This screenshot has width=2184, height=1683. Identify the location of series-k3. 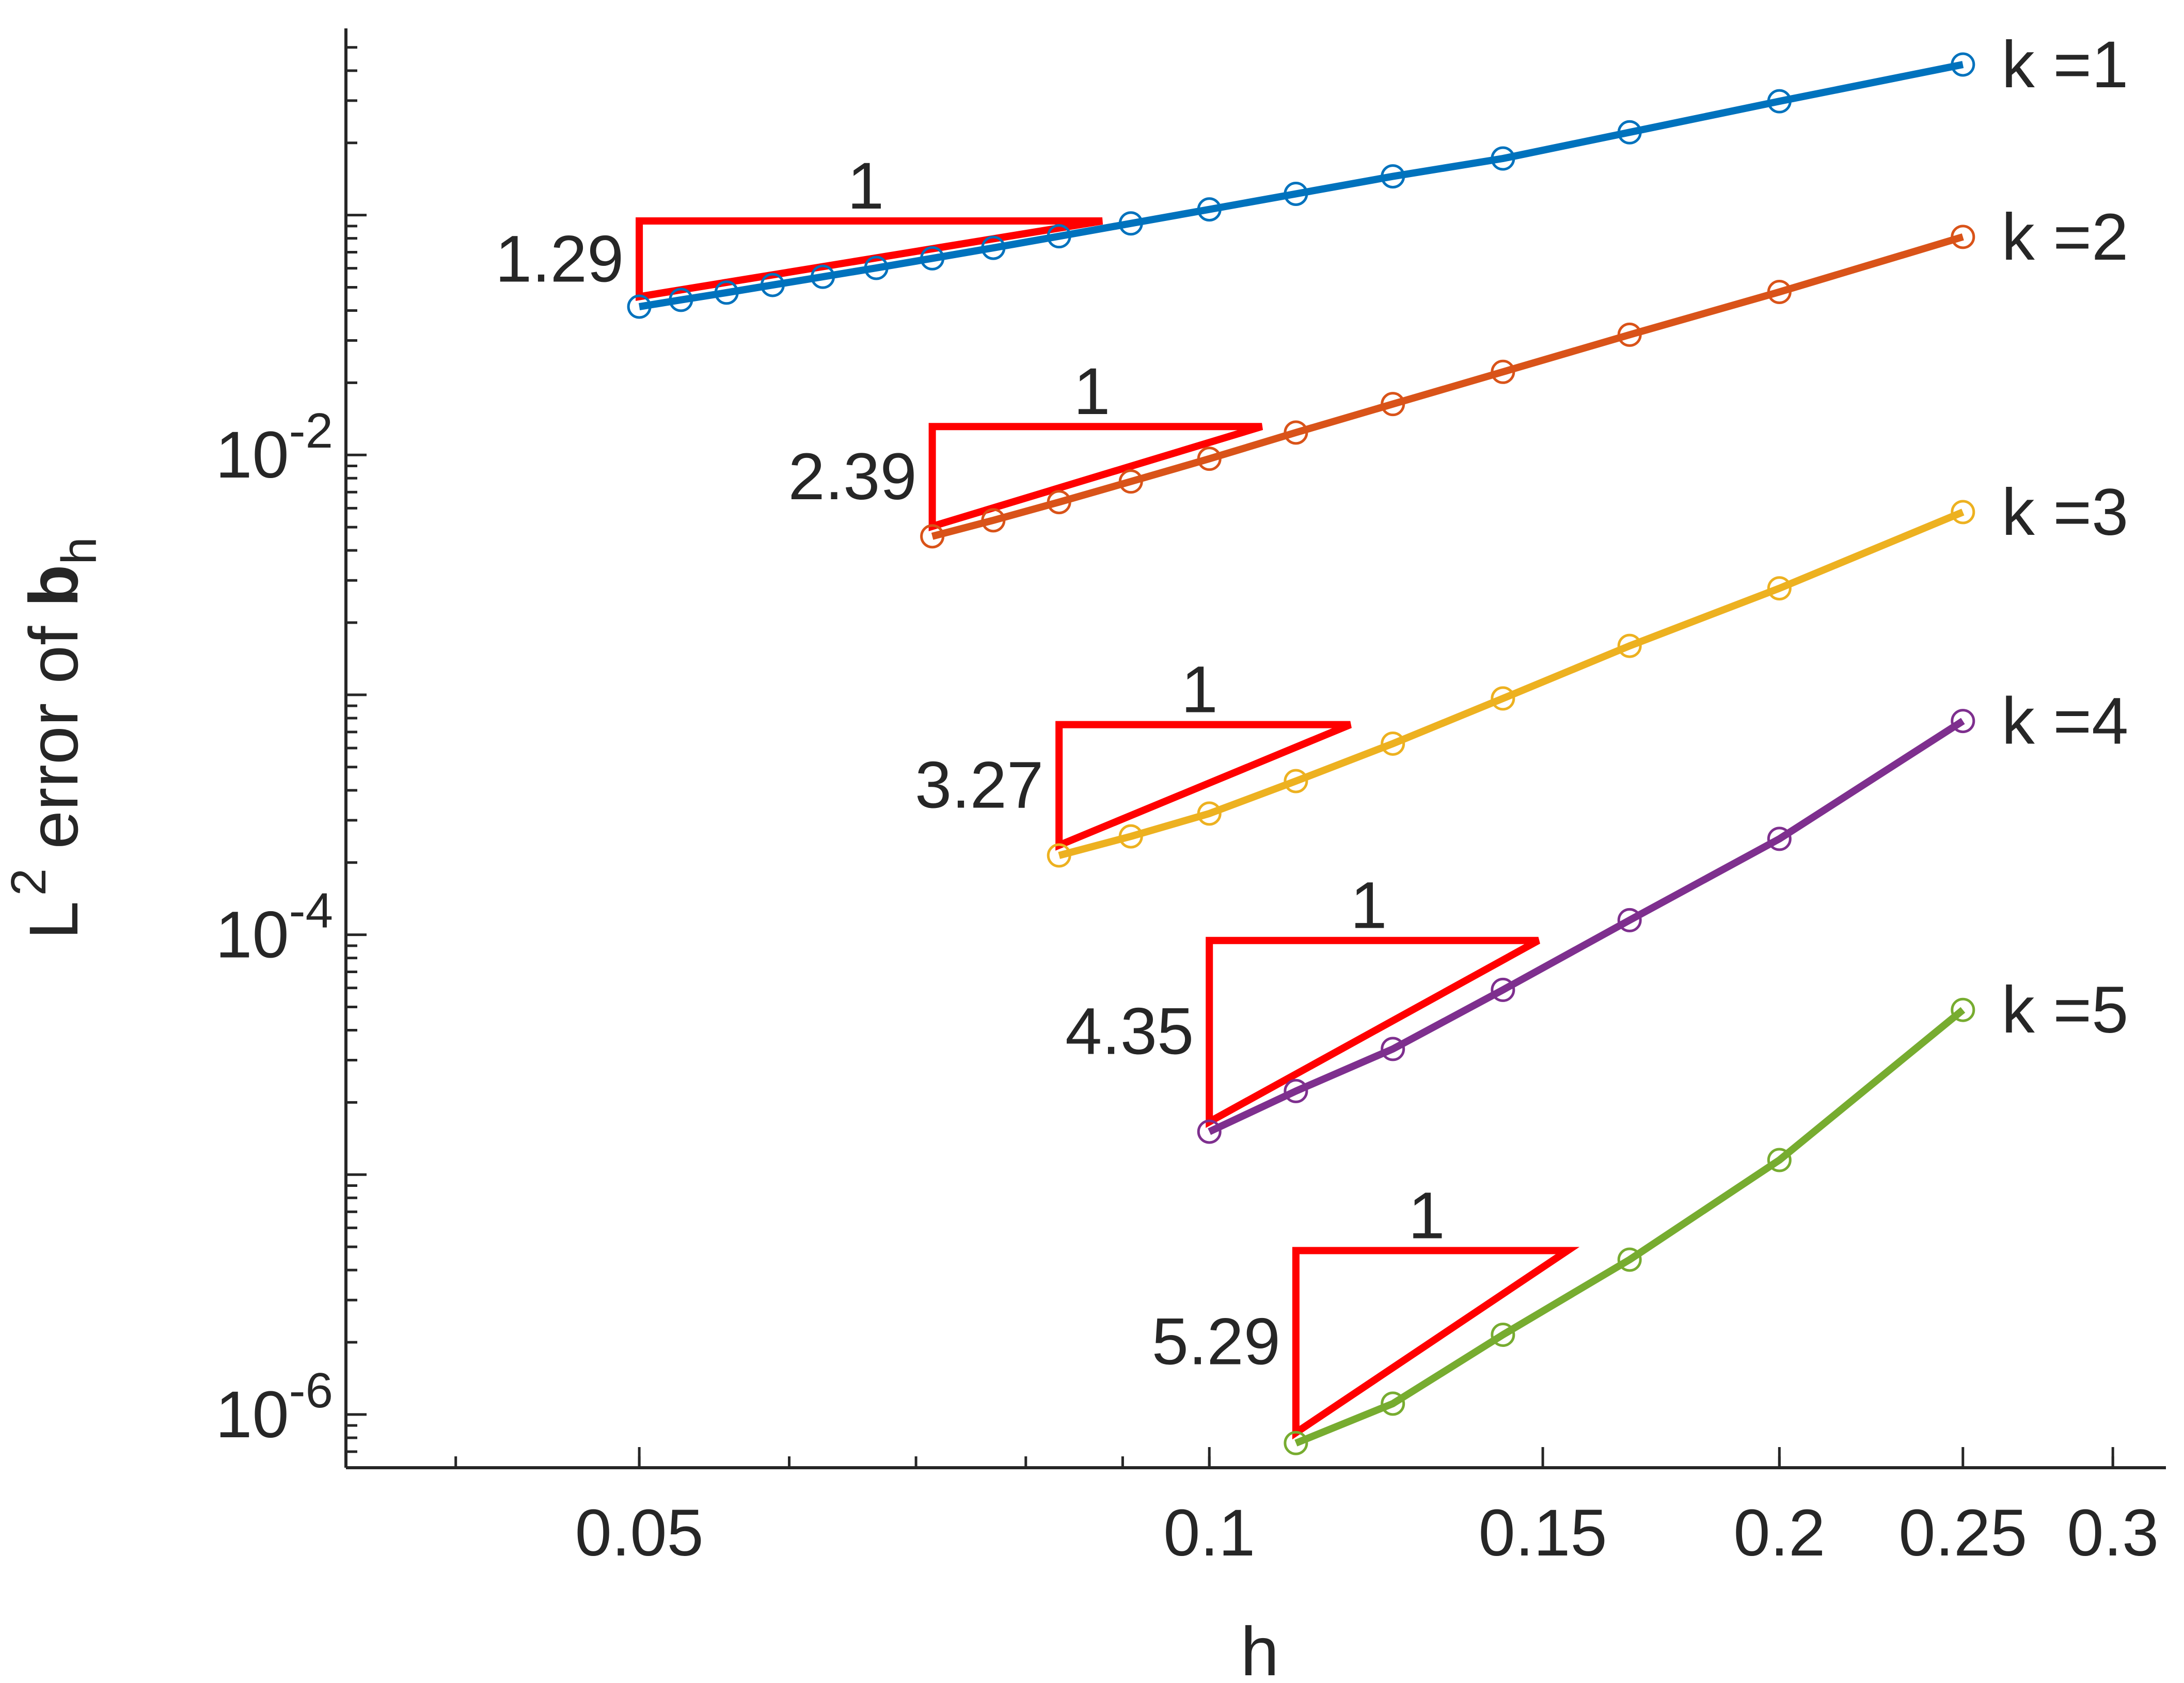
(1511, 684).